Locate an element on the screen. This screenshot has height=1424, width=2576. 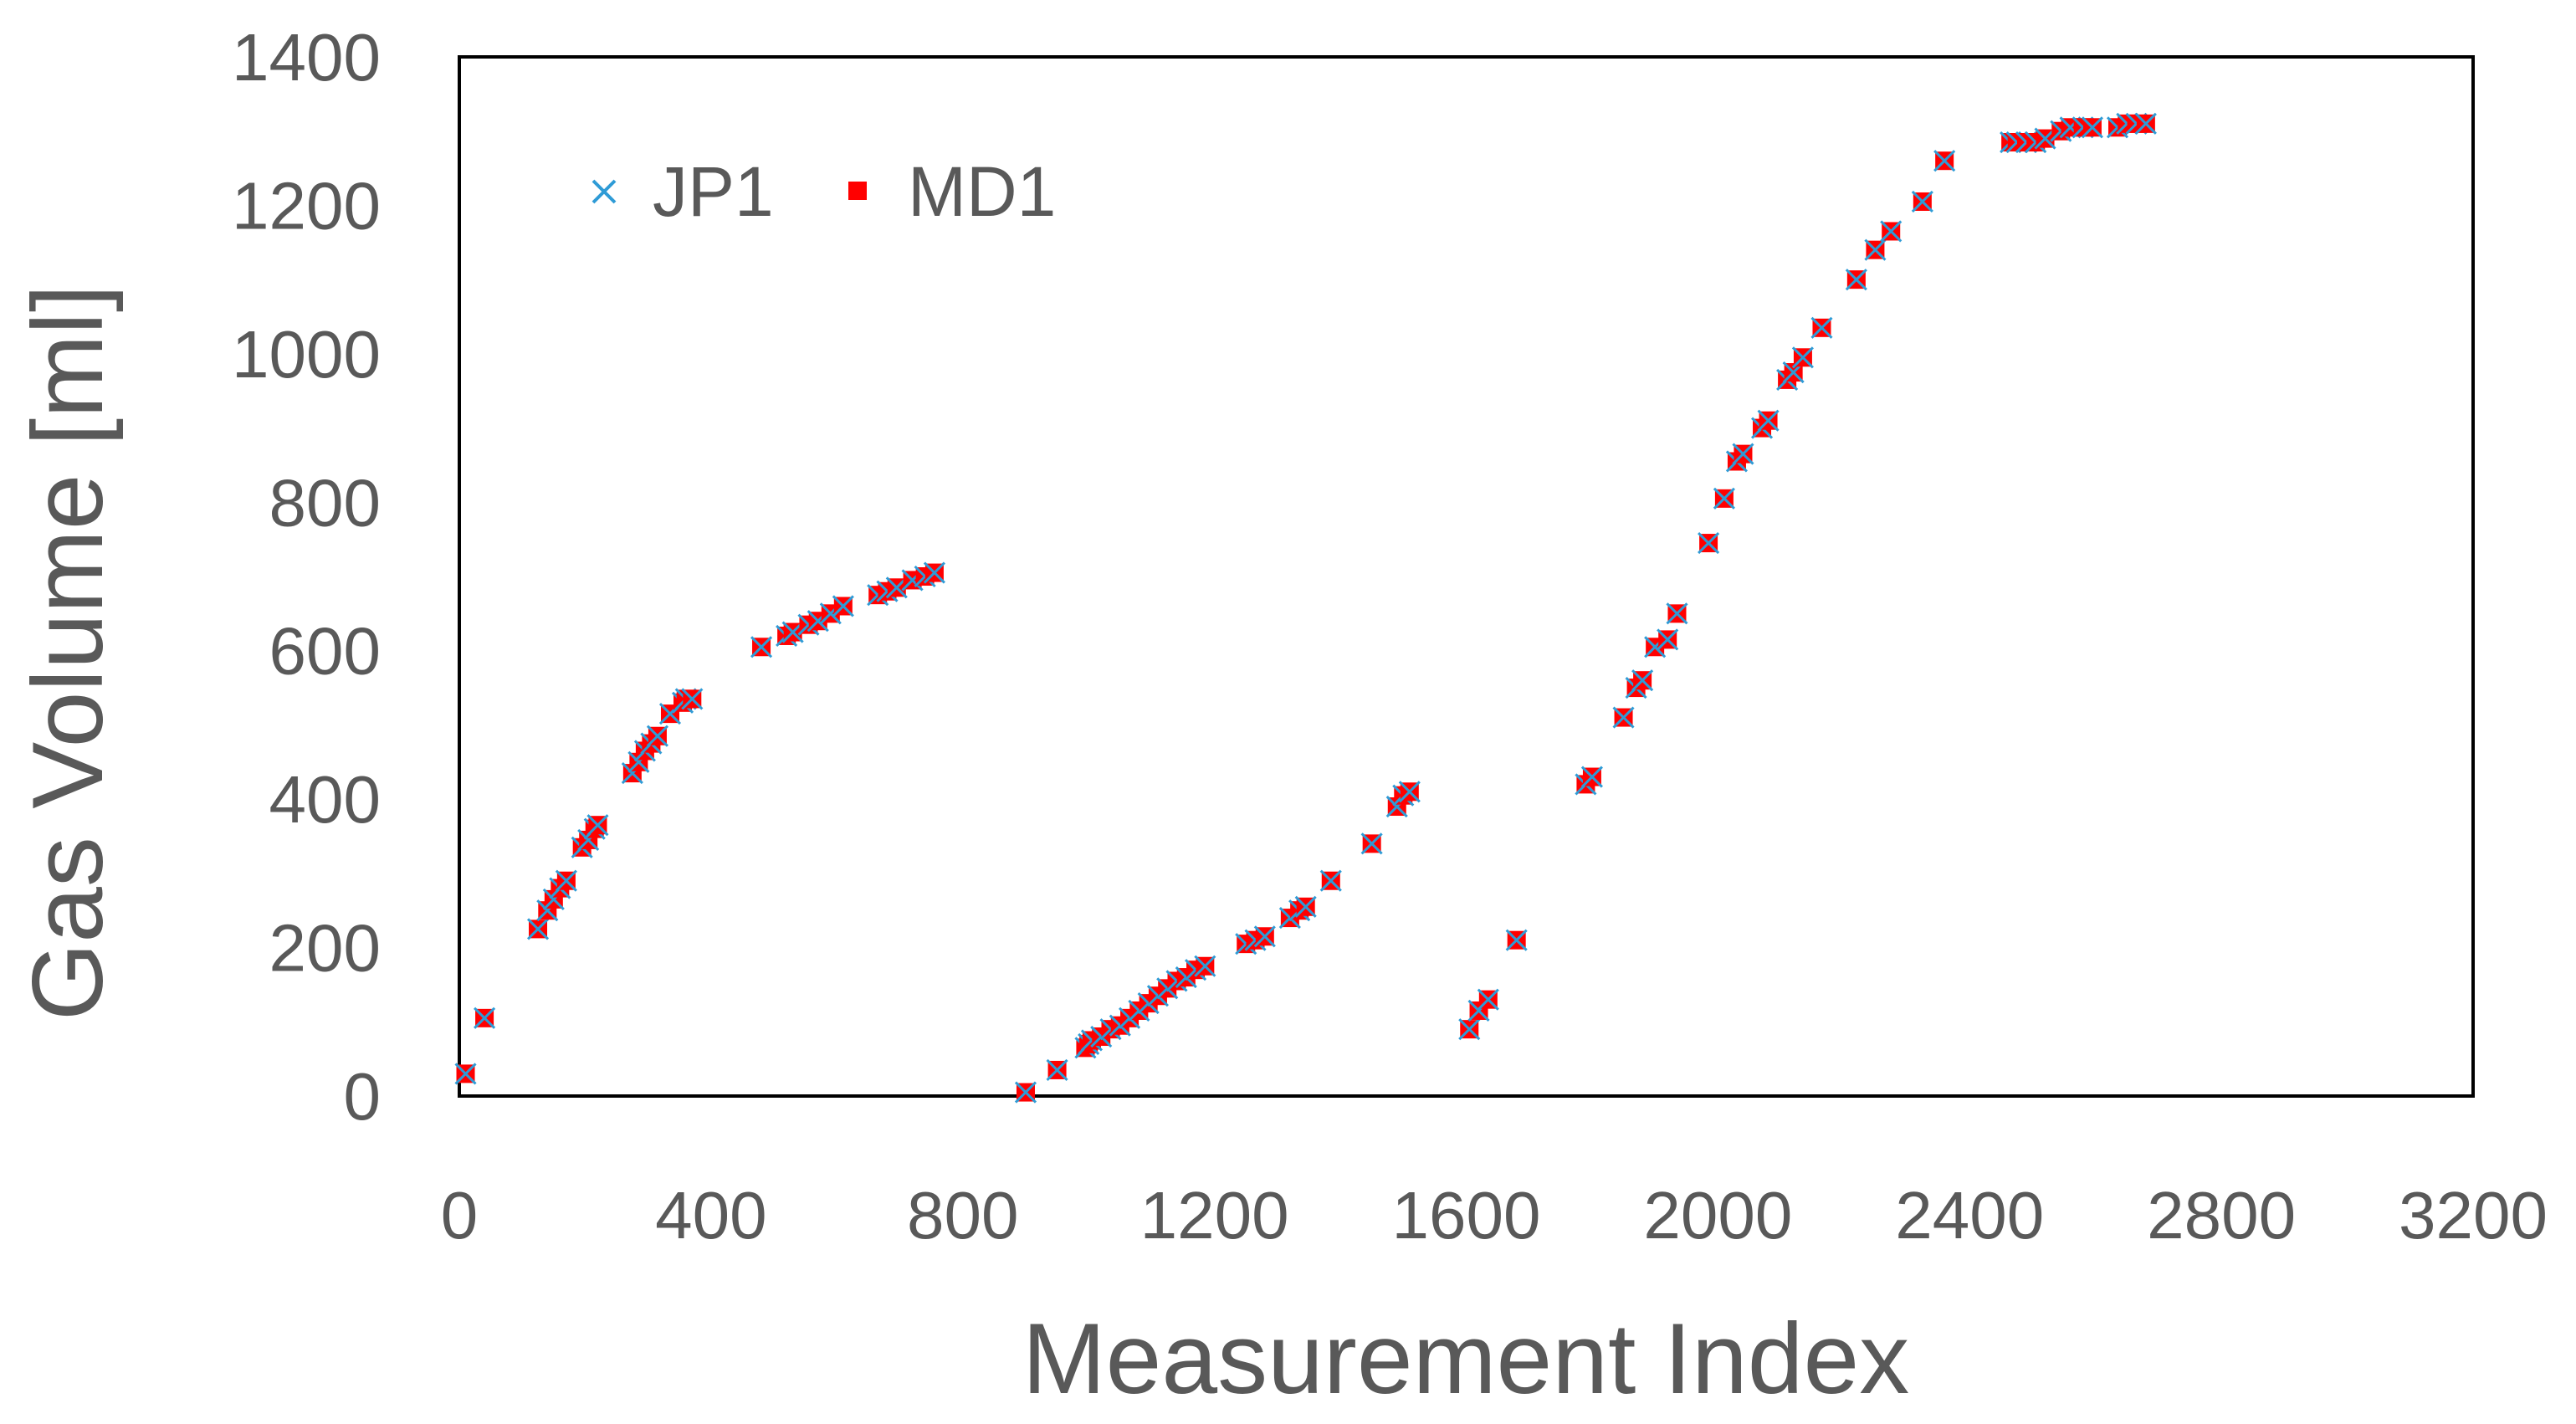
x-tick-label: 0 is located at coordinates (460, 1215).